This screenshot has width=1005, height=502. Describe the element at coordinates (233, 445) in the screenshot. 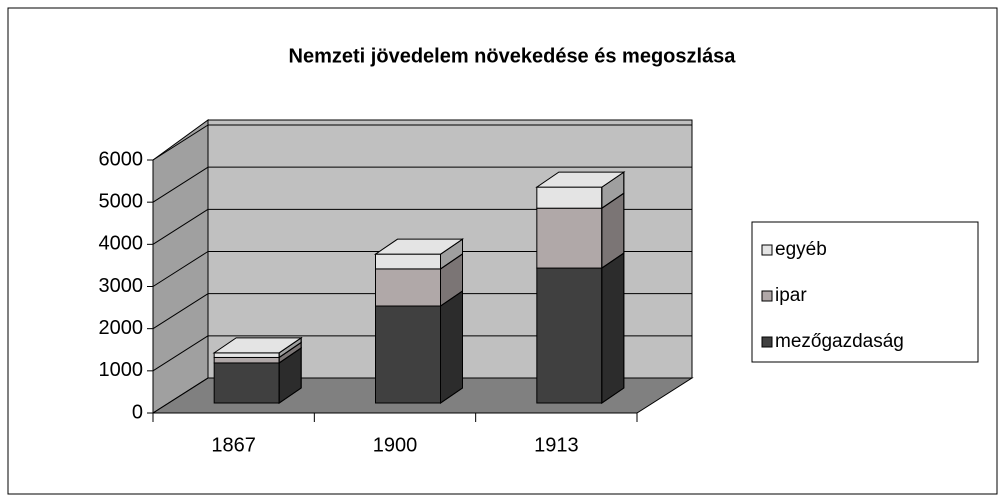

I see `x-tick-label: 1867` at that location.